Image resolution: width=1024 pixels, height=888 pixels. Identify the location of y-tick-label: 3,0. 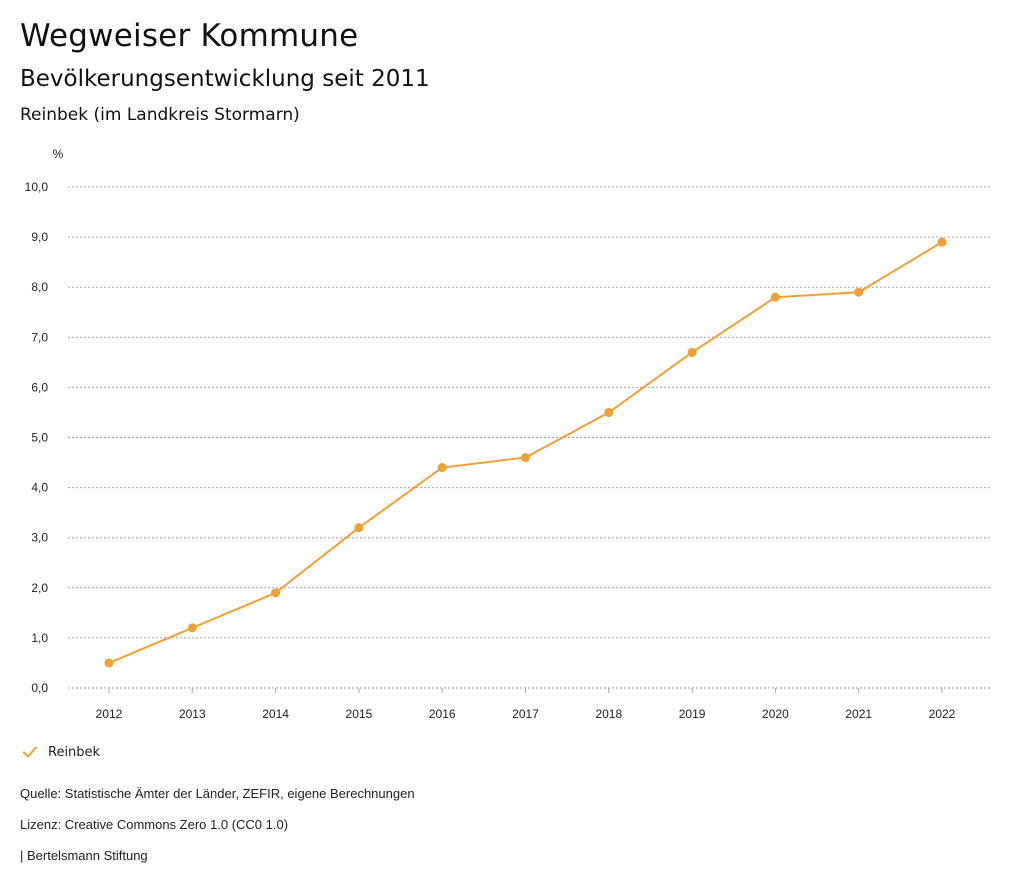
(39, 538).